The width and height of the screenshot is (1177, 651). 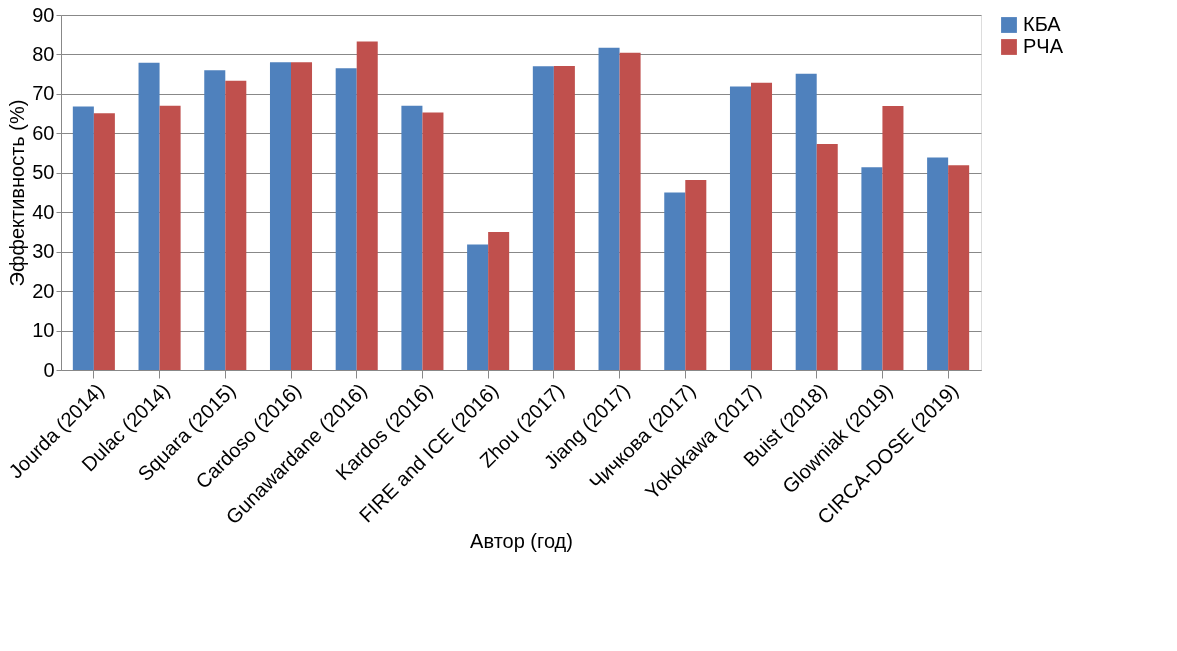 What do you see at coordinates (43, 172) in the screenshot?
I see `y-tick-label: 50` at bounding box center [43, 172].